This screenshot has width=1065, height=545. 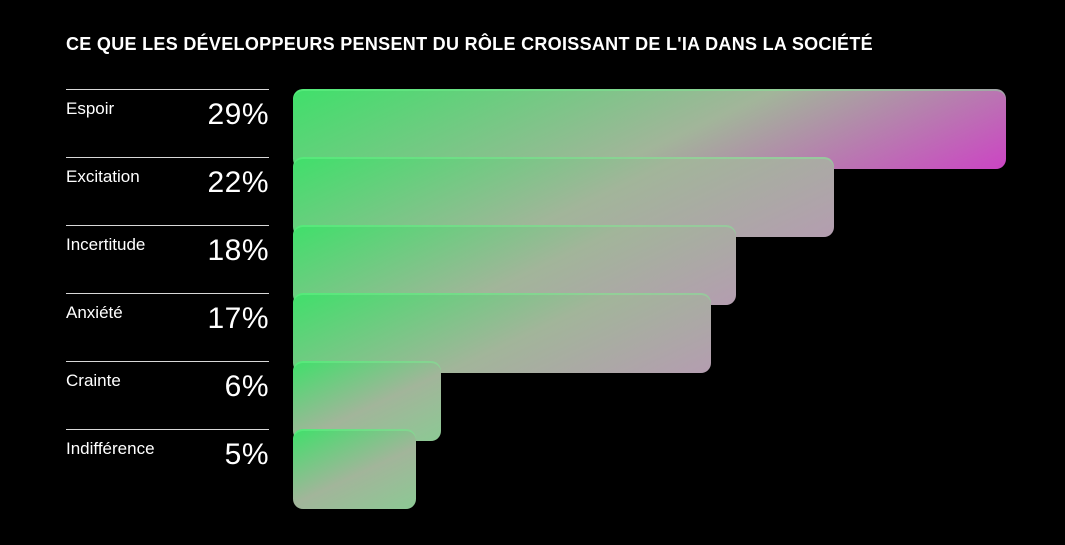 What do you see at coordinates (106, 244) in the screenshot?
I see `category-label: Incertitude` at bounding box center [106, 244].